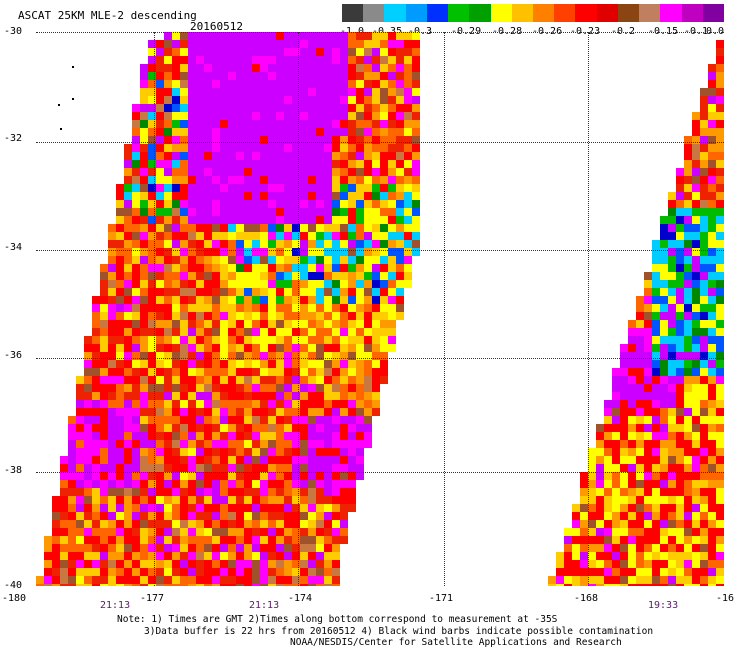  What do you see at coordinates (152, 598) in the screenshot?
I see `lon-label: -177` at bounding box center [152, 598].